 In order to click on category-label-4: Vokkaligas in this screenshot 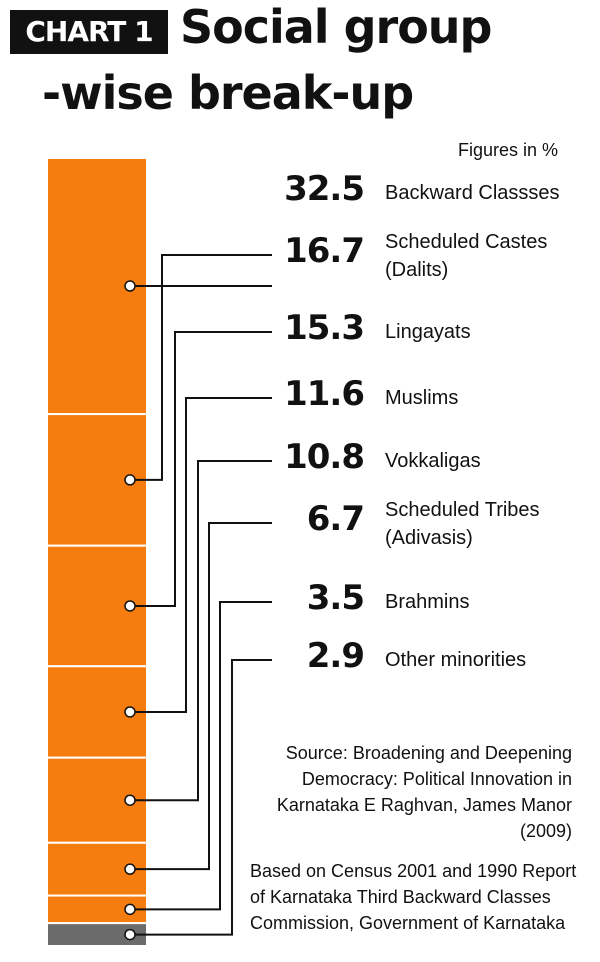, I will do `click(433, 461)`.